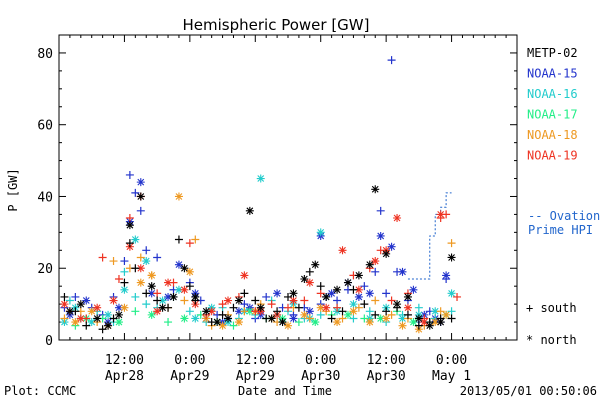 This screenshot has width=600, height=400. Describe the element at coordinates (552, 94) in the screenshot. I see `legend-entry-noaa-16: NOAA-16` at that location.